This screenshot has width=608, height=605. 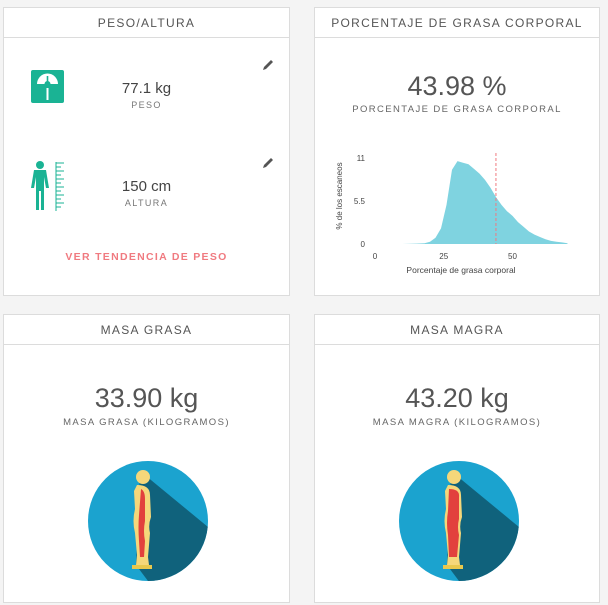 What do you see at coordinates (148, 521) in the screenshot?
I see `fat-mass-body-figure-icon` at bounding box center [148, 521].